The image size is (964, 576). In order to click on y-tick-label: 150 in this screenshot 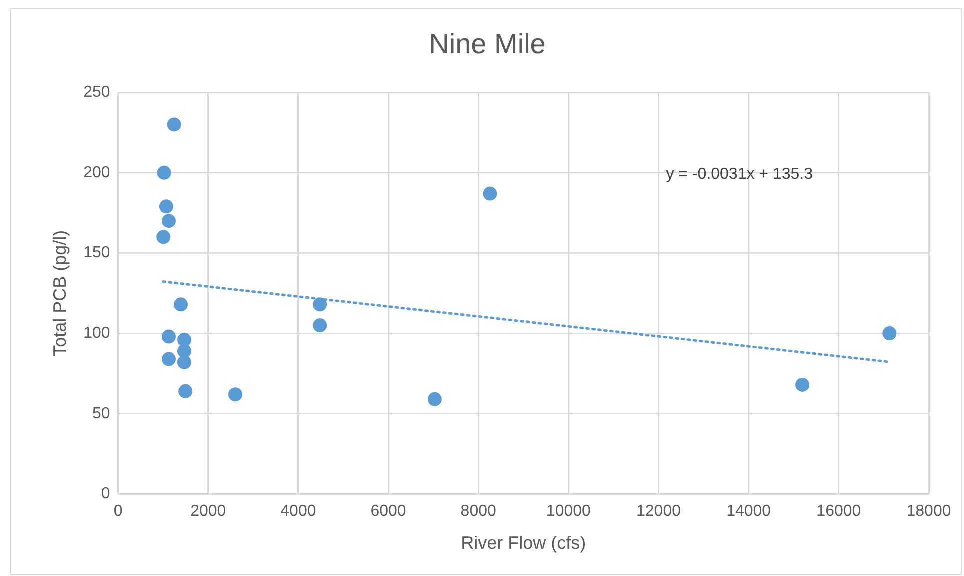, I will do `click(97, 253)`.